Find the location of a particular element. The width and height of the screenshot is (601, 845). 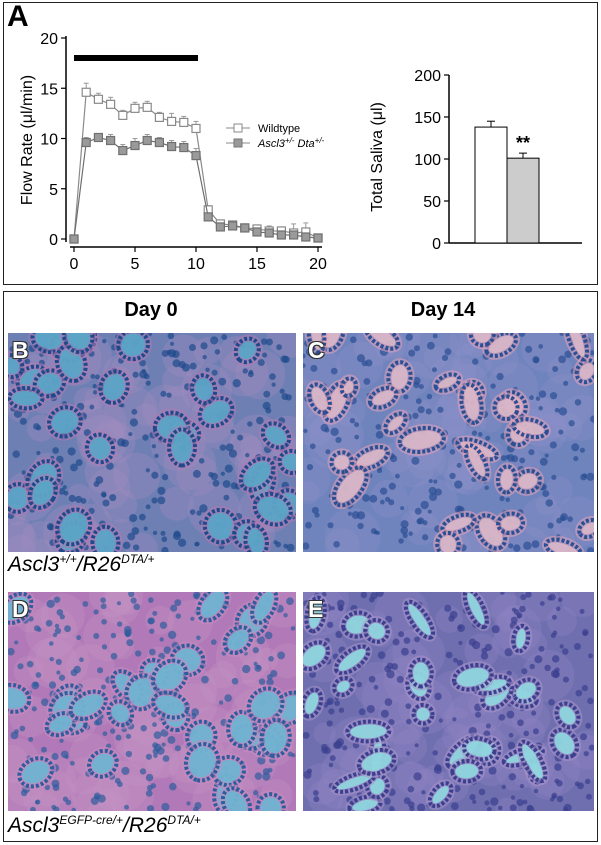

column-header-day14: Day 14 is located at coordinates (443, 310).